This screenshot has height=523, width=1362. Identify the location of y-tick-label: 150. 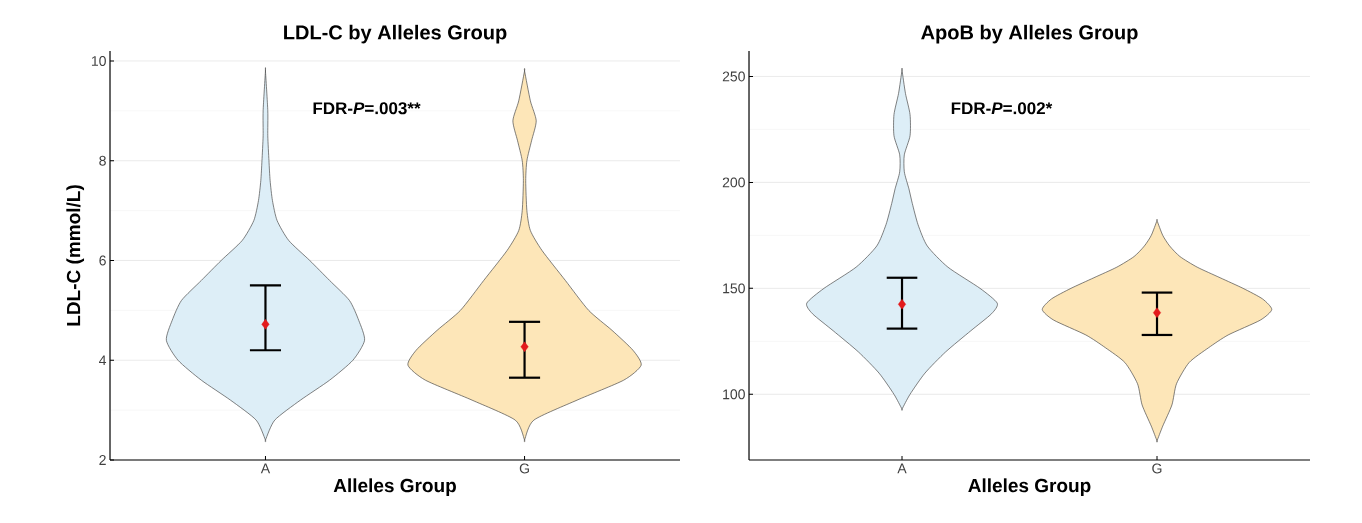
(734, 288).